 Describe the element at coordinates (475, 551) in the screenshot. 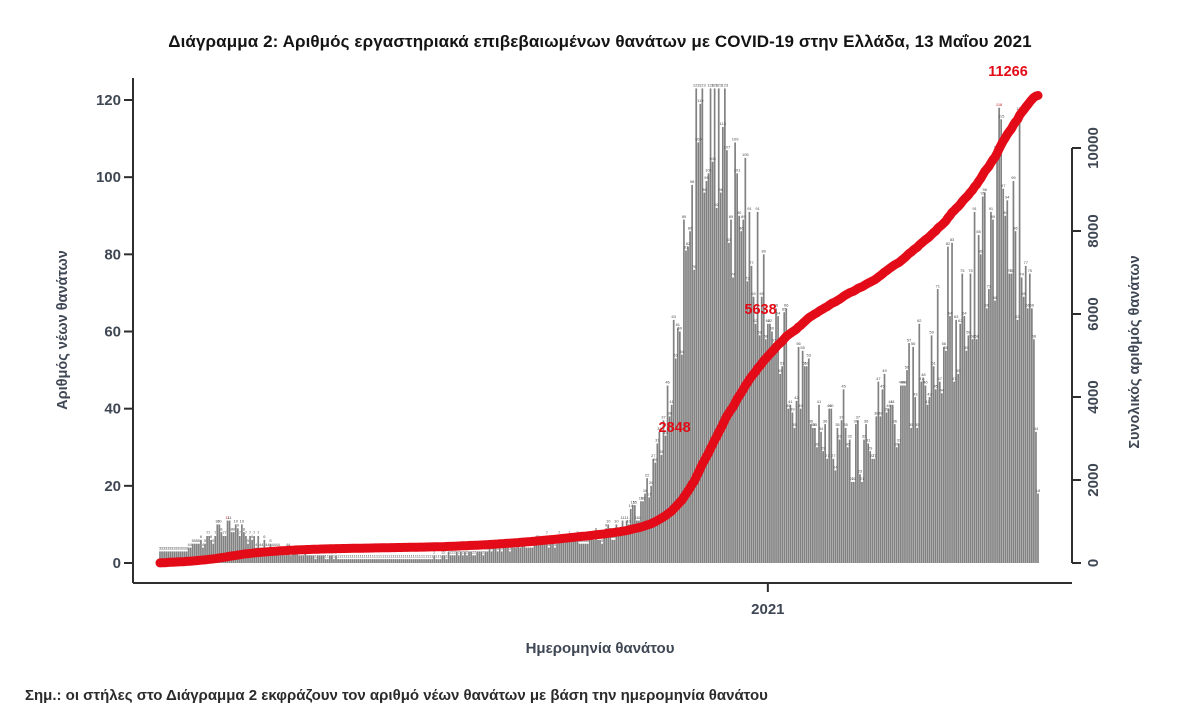

I see `bar-value-label: 2` at that location.